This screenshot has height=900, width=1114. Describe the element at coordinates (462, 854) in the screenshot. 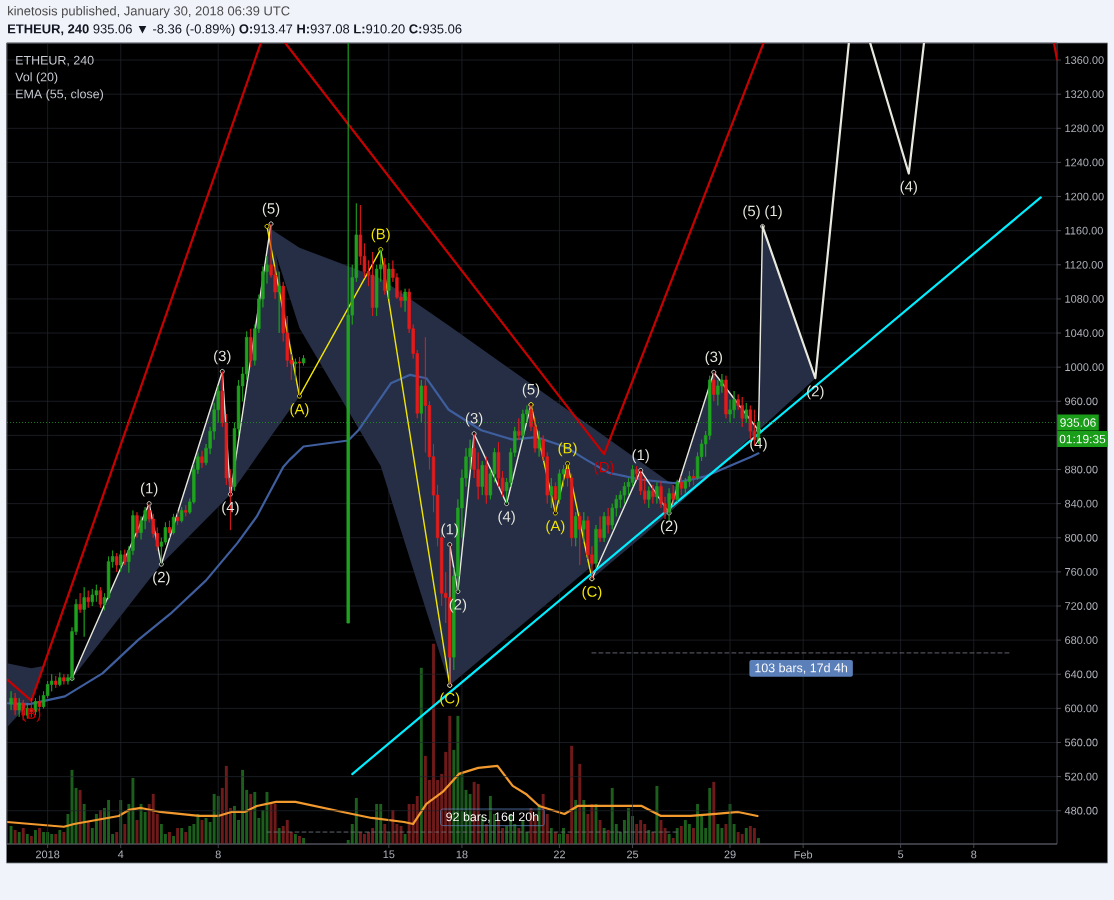

I see `x-tick-label: 18` at that location.